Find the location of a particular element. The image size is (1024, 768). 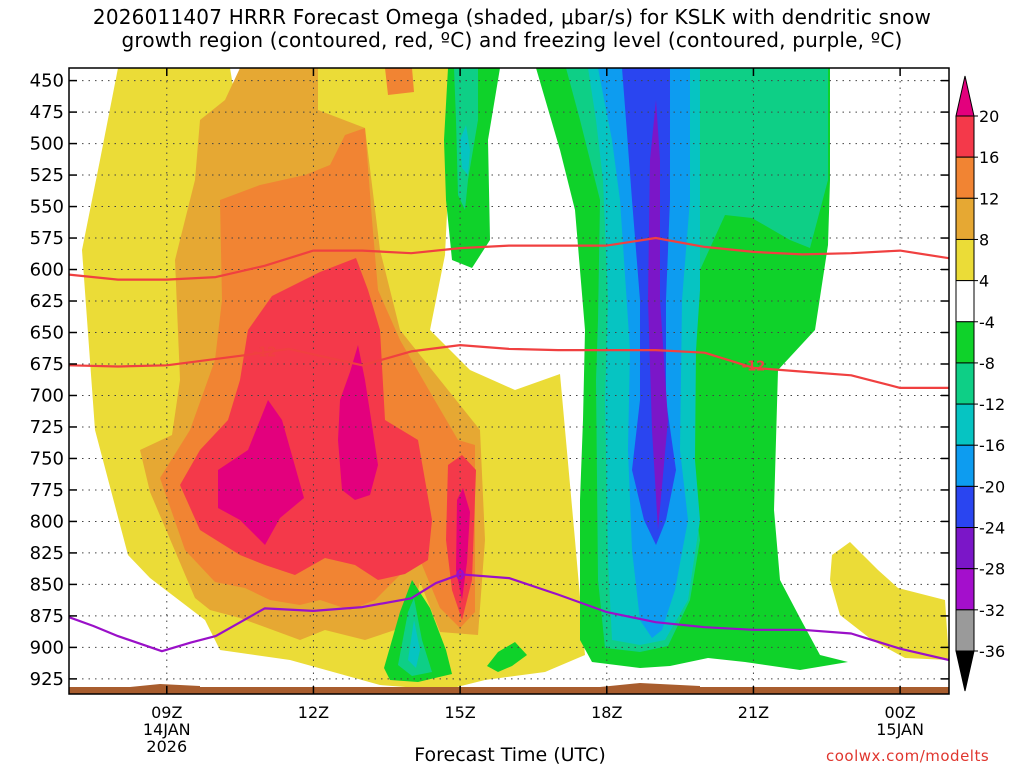

x-axis-label: Forecast Time (UTC) is located at coordinates (510, 755).